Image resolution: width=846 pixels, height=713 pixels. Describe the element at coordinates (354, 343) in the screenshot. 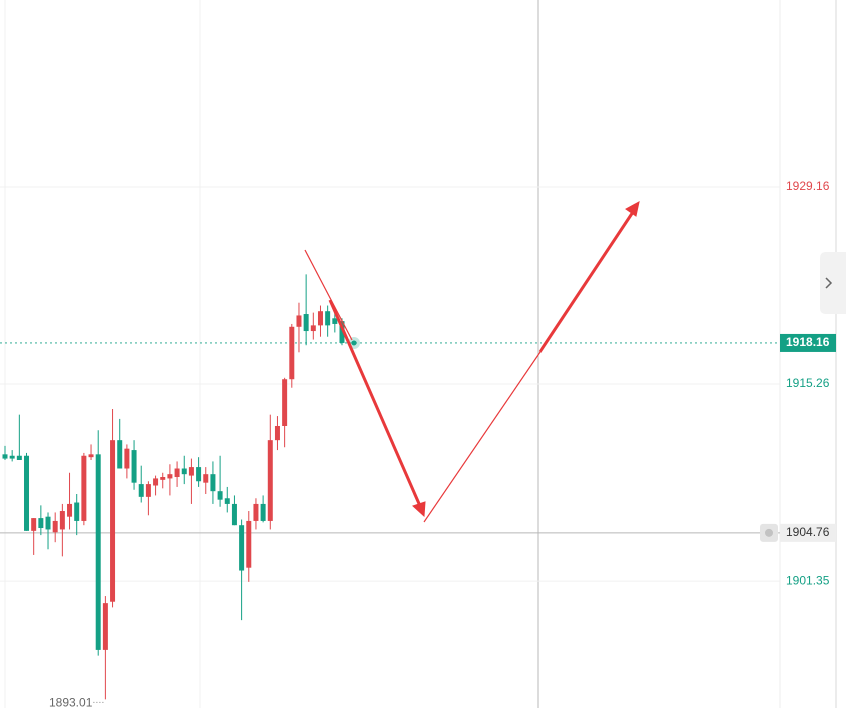

I see `last-price-dot` at that location.